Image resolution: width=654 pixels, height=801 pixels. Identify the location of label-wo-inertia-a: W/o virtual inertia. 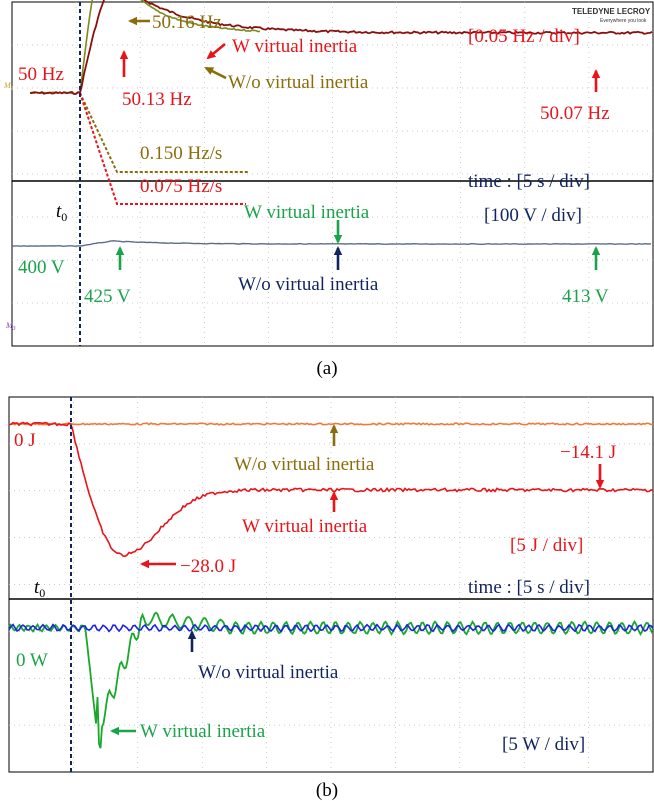
(298, 82).